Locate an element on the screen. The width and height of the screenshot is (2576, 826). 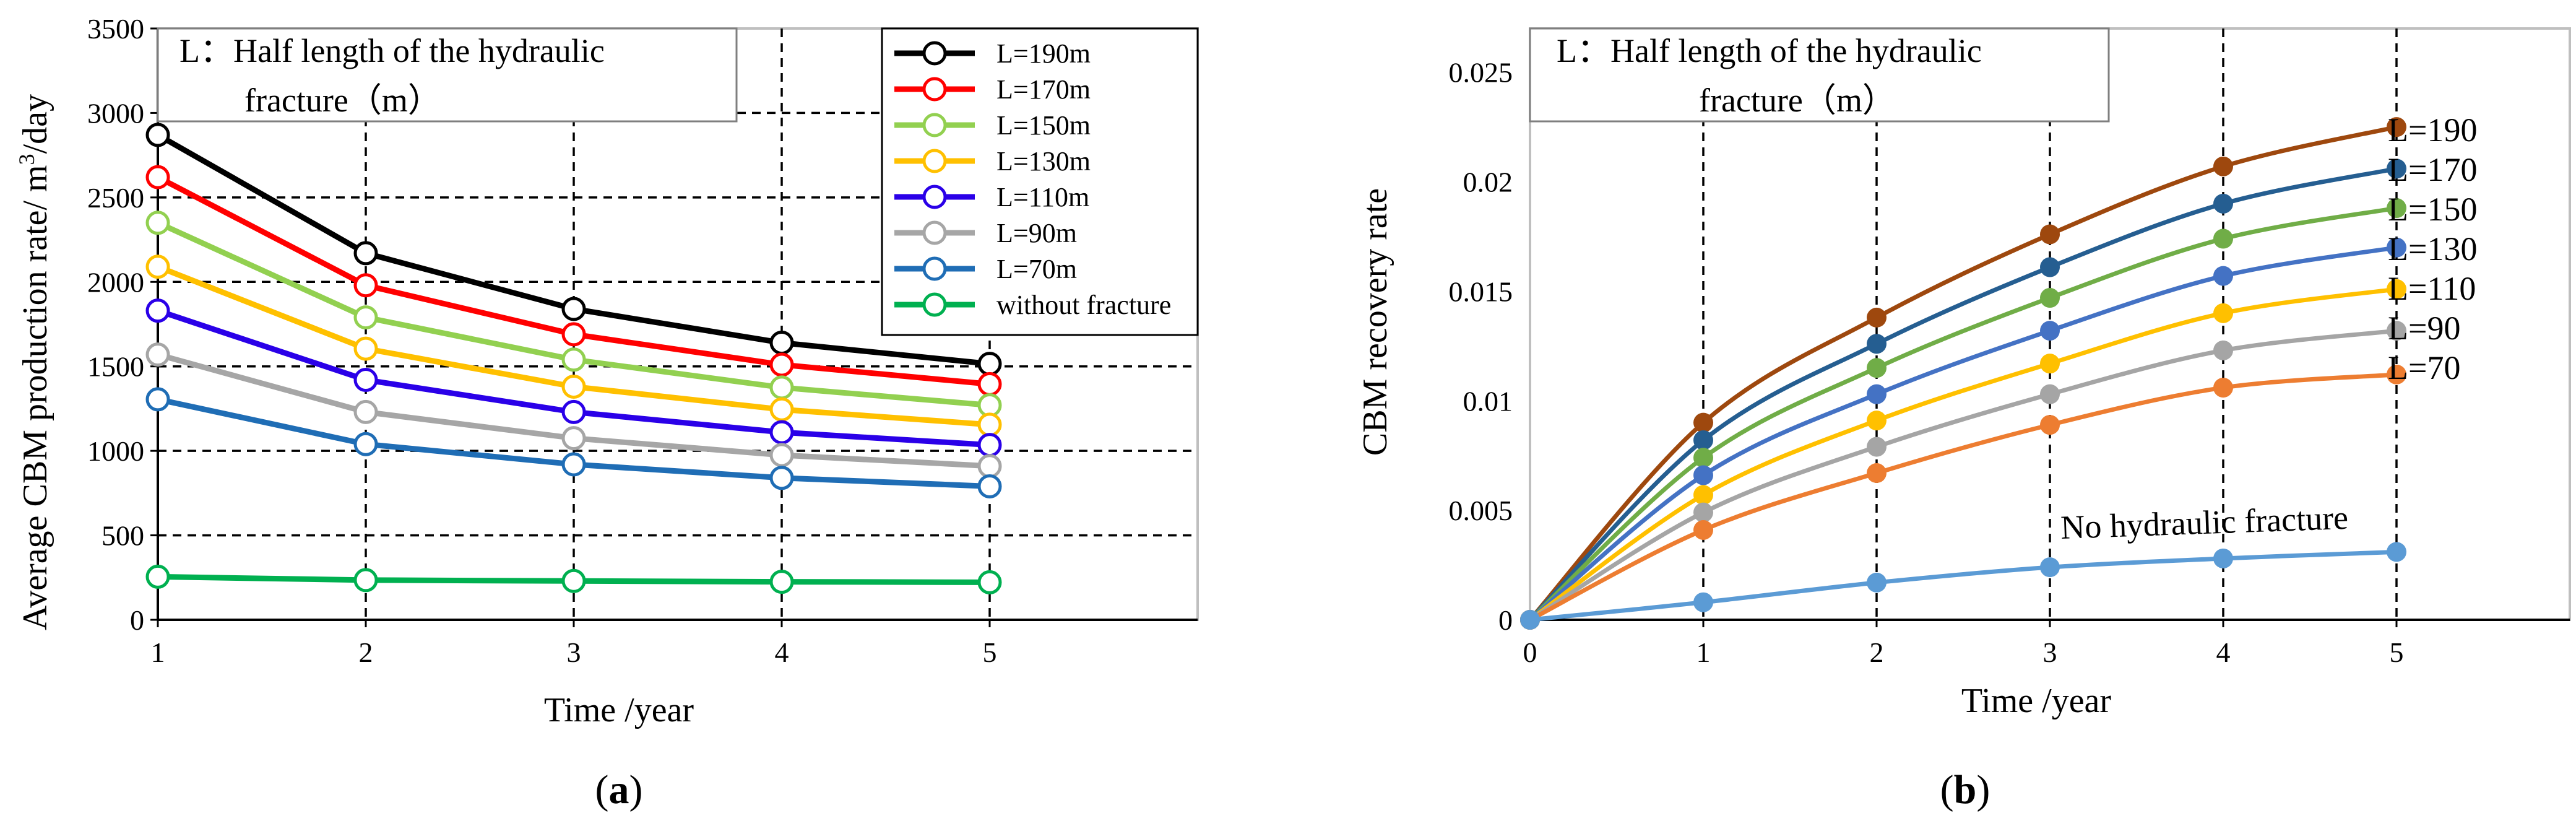
chart-b-y-axis-title: CBM recovery rate is located at coordinates (1375, 322).